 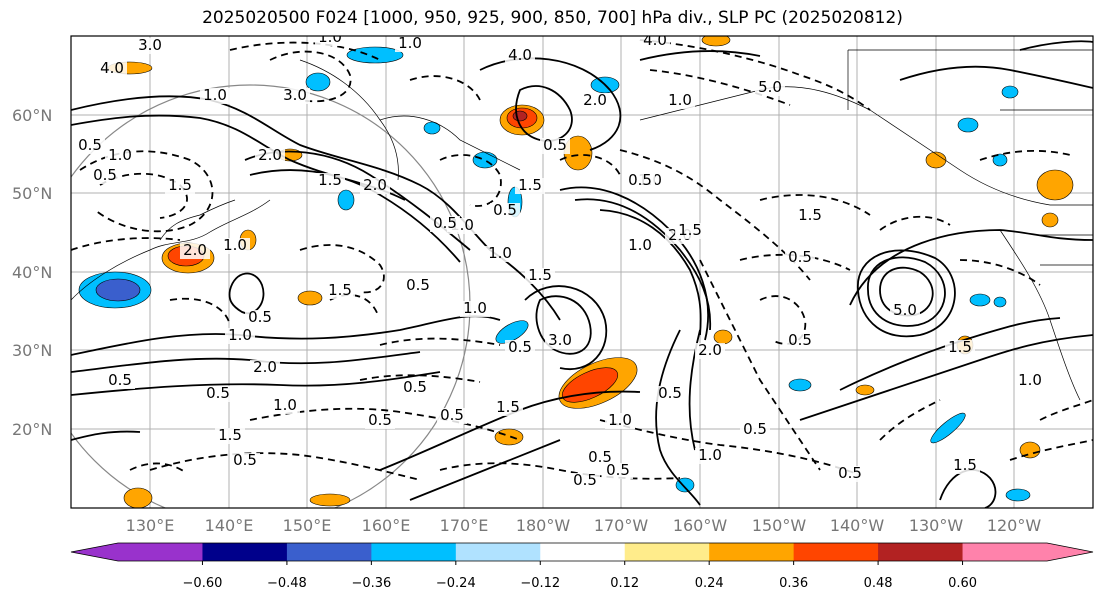 What do you see at coordinates (857, 525) in the screenshot?
I see `lon-label: 140°W` at bounding box center [857, 525].